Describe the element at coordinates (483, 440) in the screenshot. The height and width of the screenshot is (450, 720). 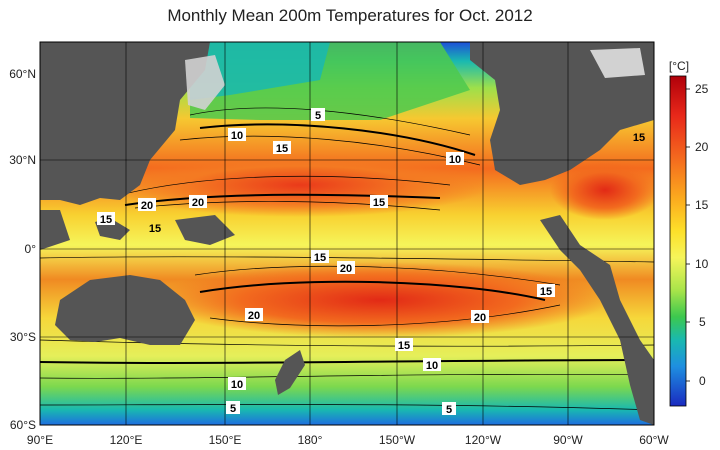
I see `lon-label: 120°W` at that location.